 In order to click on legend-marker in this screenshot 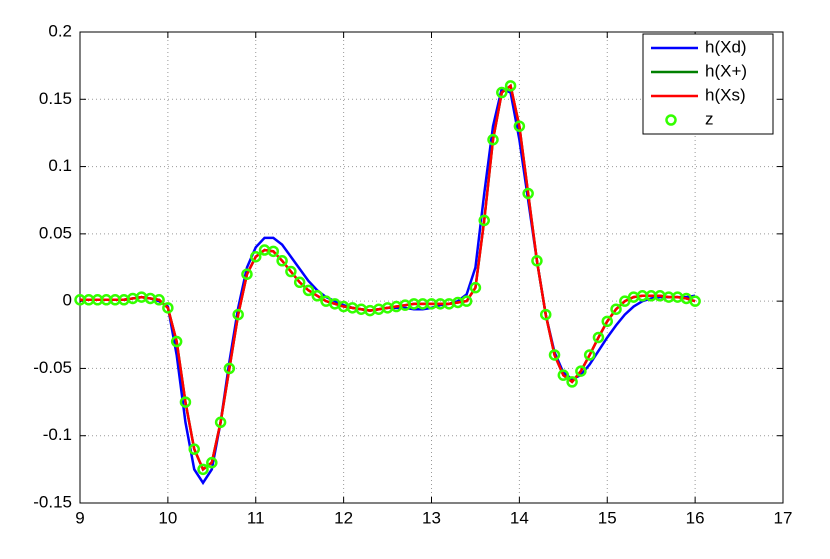, I will do `click(671, 120)`.